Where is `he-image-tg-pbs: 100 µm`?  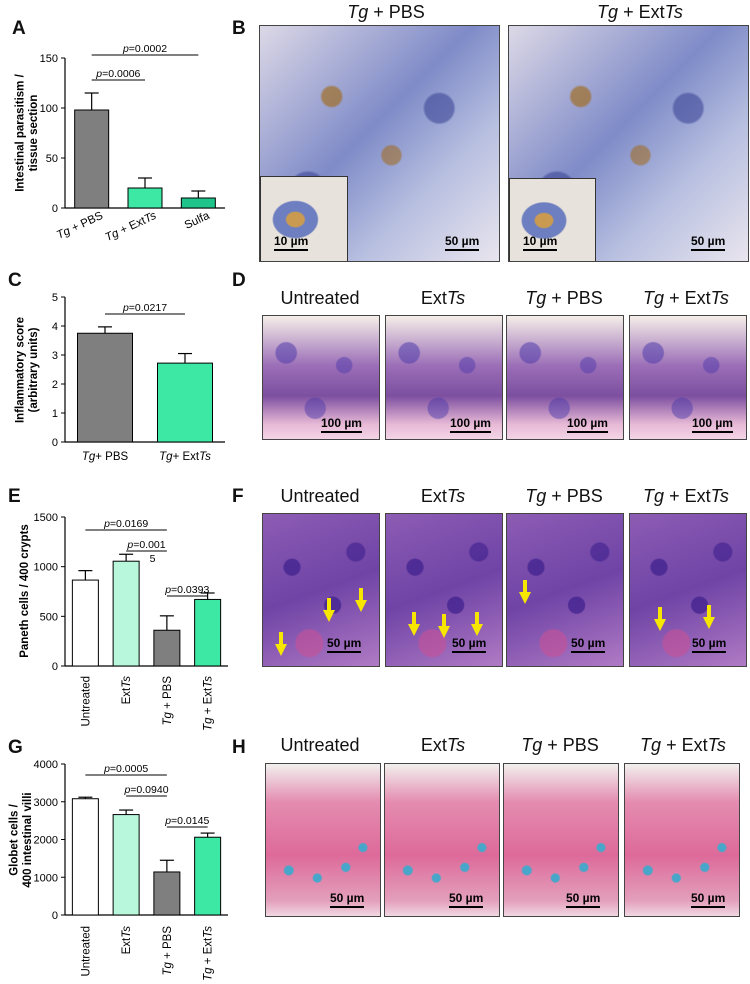 he-image-tg-pbs: 100 µm is located at coordinates (565, 377).